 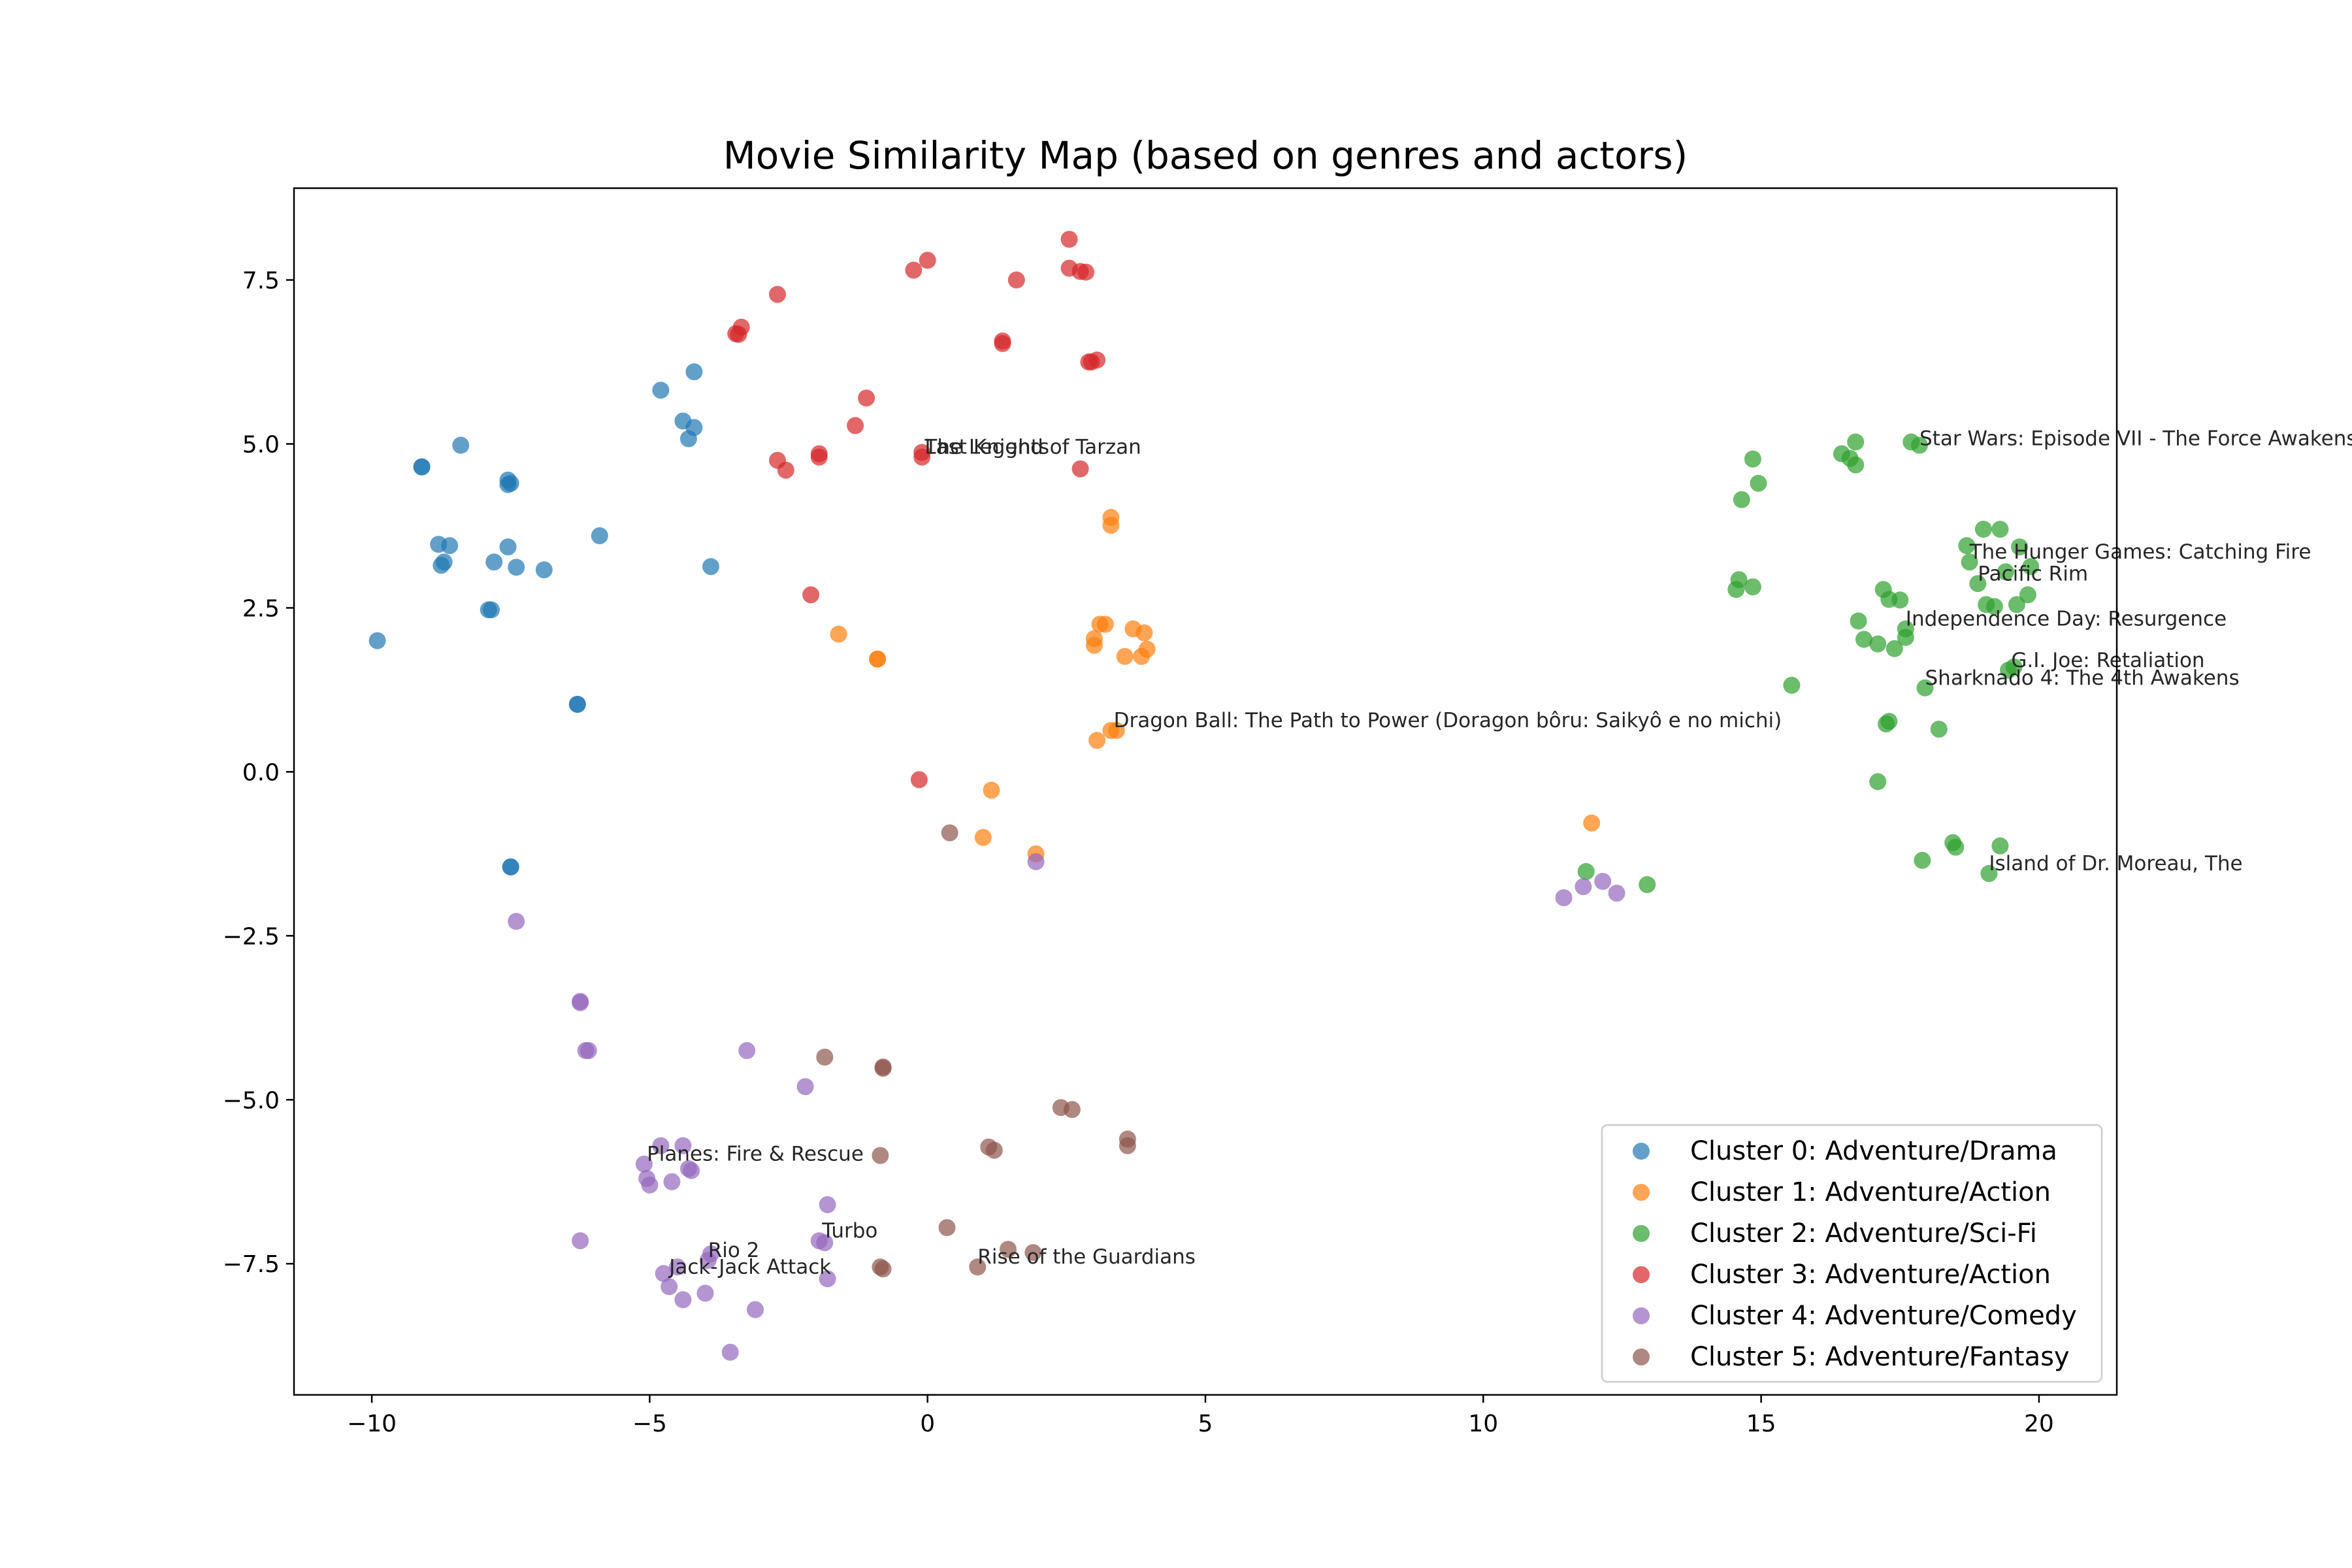 I want to click on legend-label: Cluster 0: Adventure/Drama, so click(x=1873, y=1151).